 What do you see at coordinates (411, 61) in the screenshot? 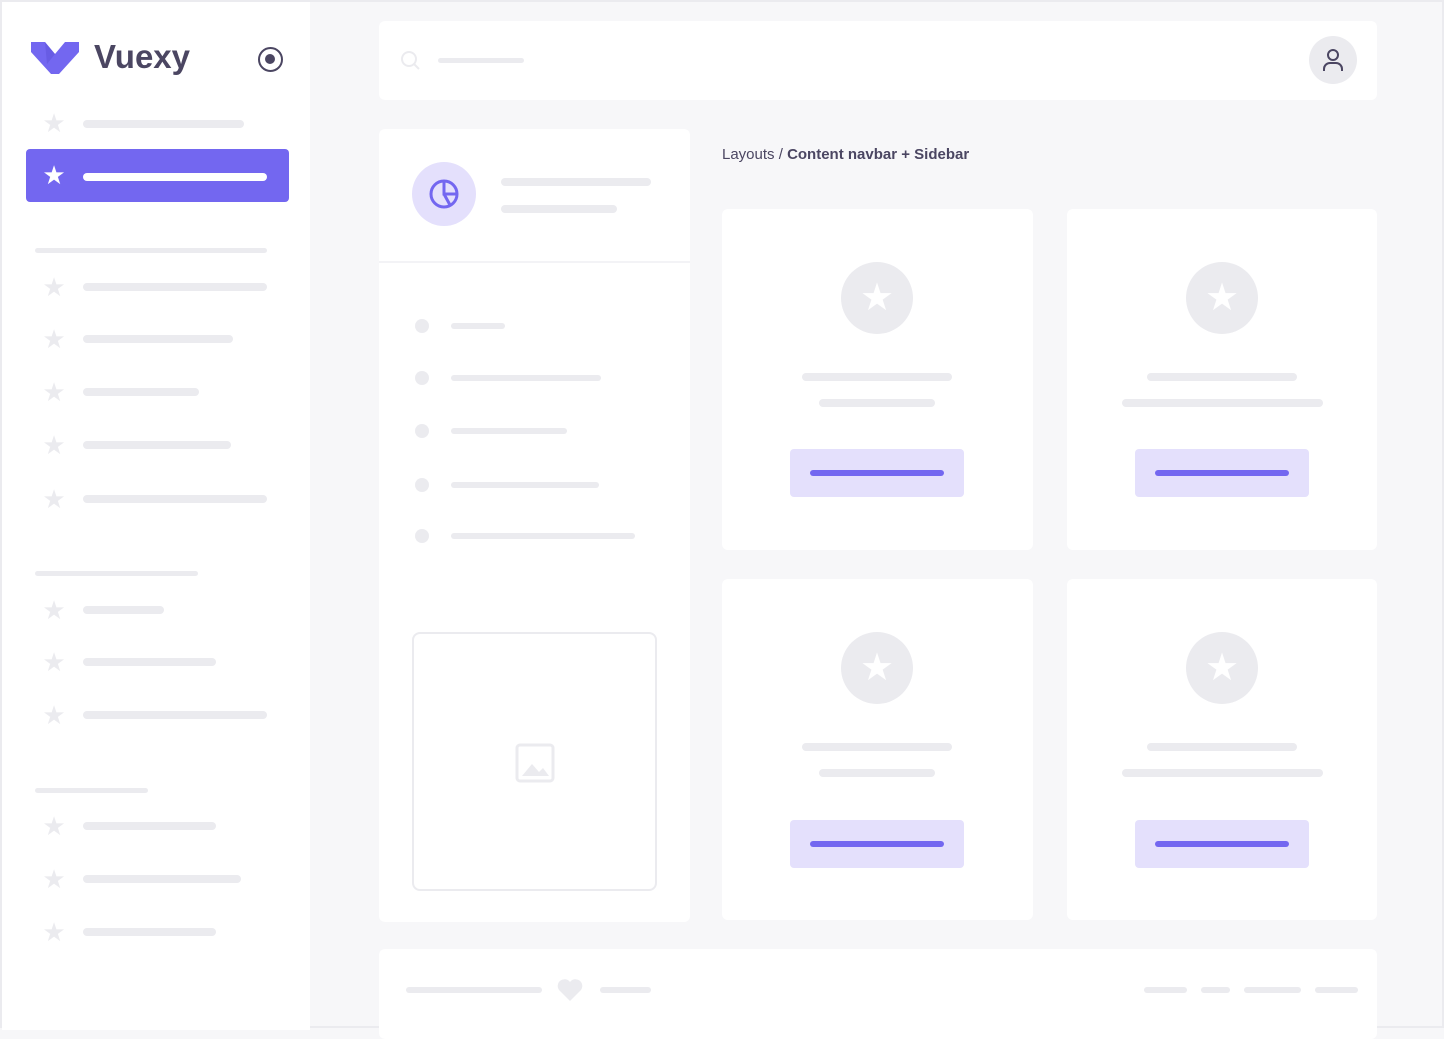
I see `search-icon` at bounding box center [411, 61].